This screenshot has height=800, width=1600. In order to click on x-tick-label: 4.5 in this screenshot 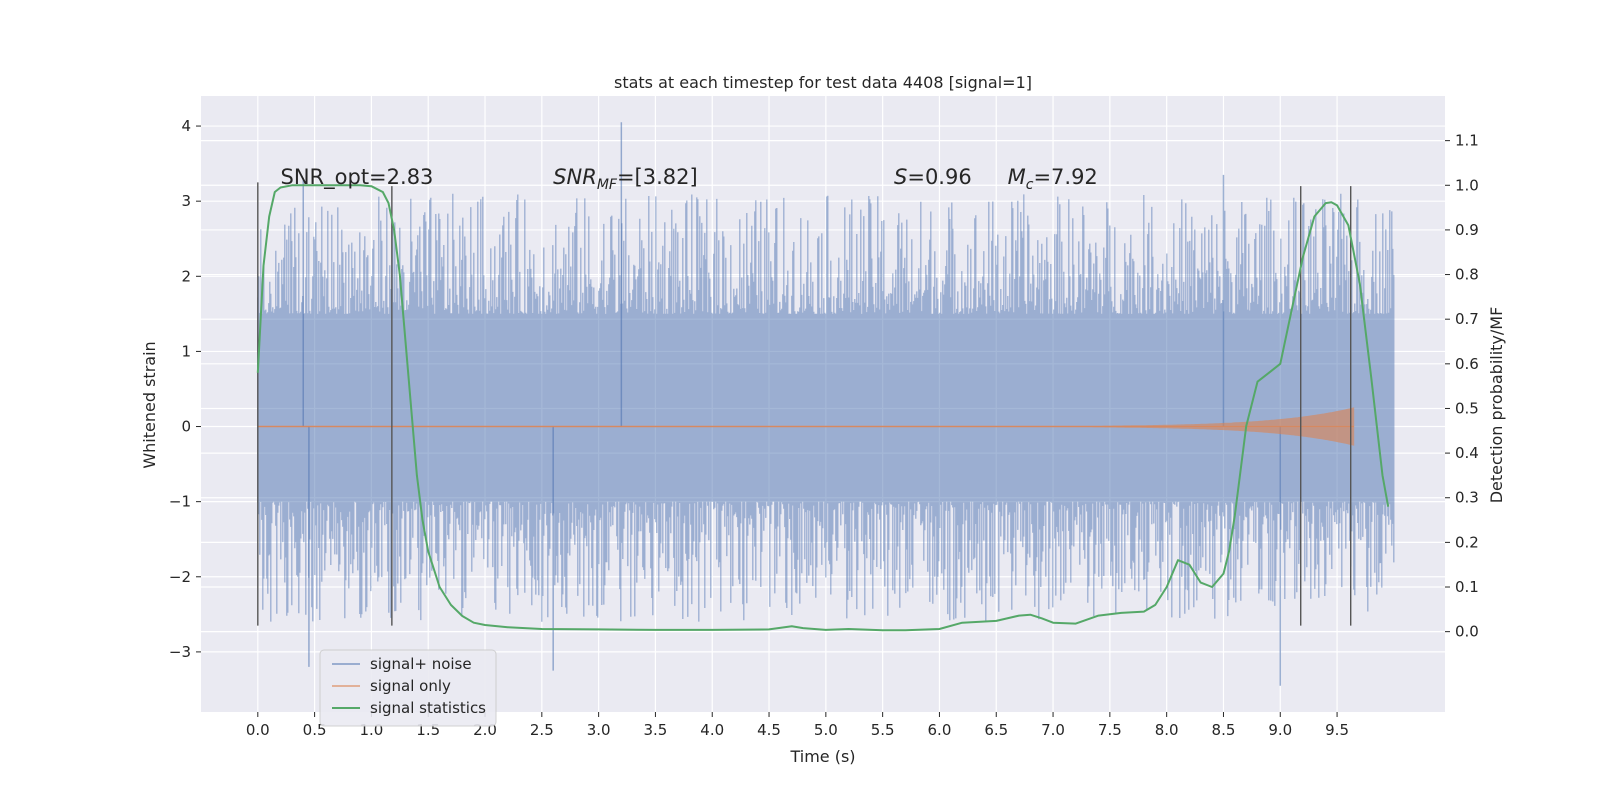, I will do `click(769, 730)`.